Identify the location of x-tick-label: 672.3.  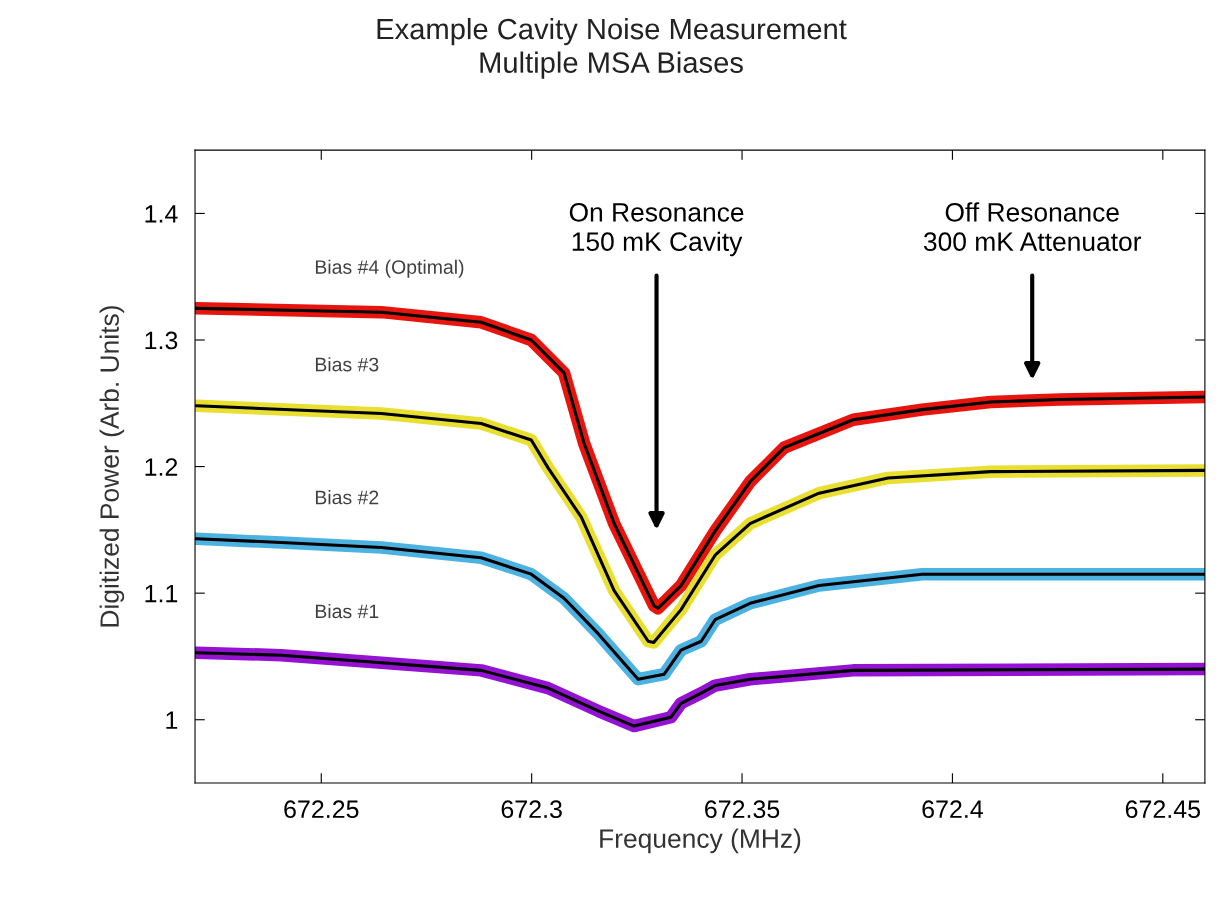
(531, 809).